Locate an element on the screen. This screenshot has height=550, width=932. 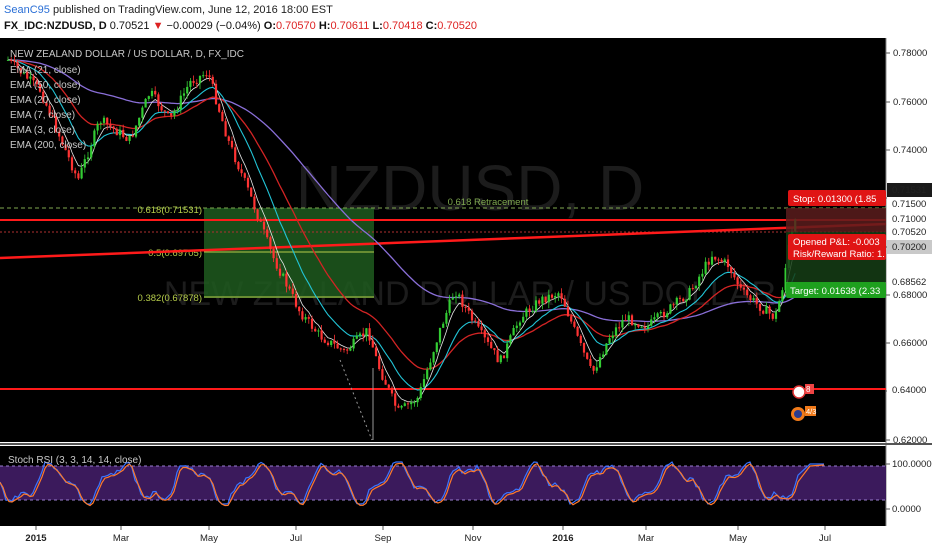
low-label: L: is located at coordinates (377, 26).